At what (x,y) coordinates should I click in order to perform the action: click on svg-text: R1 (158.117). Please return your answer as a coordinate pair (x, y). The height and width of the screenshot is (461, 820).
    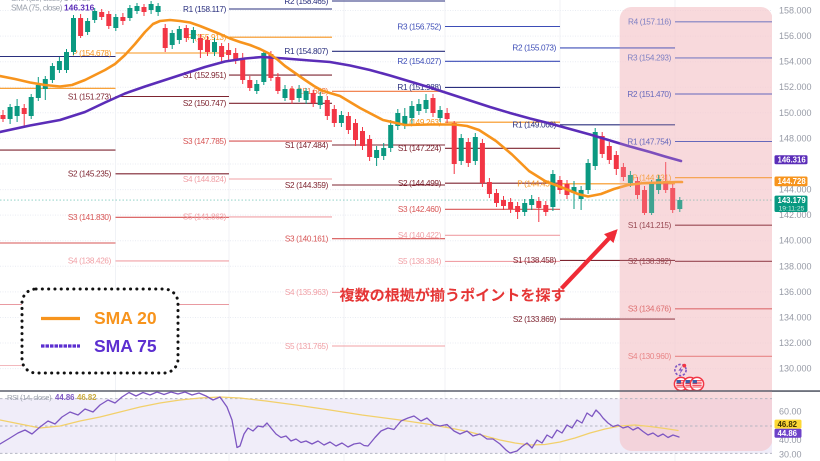
    Looking at the image, I should click on (205, 9).